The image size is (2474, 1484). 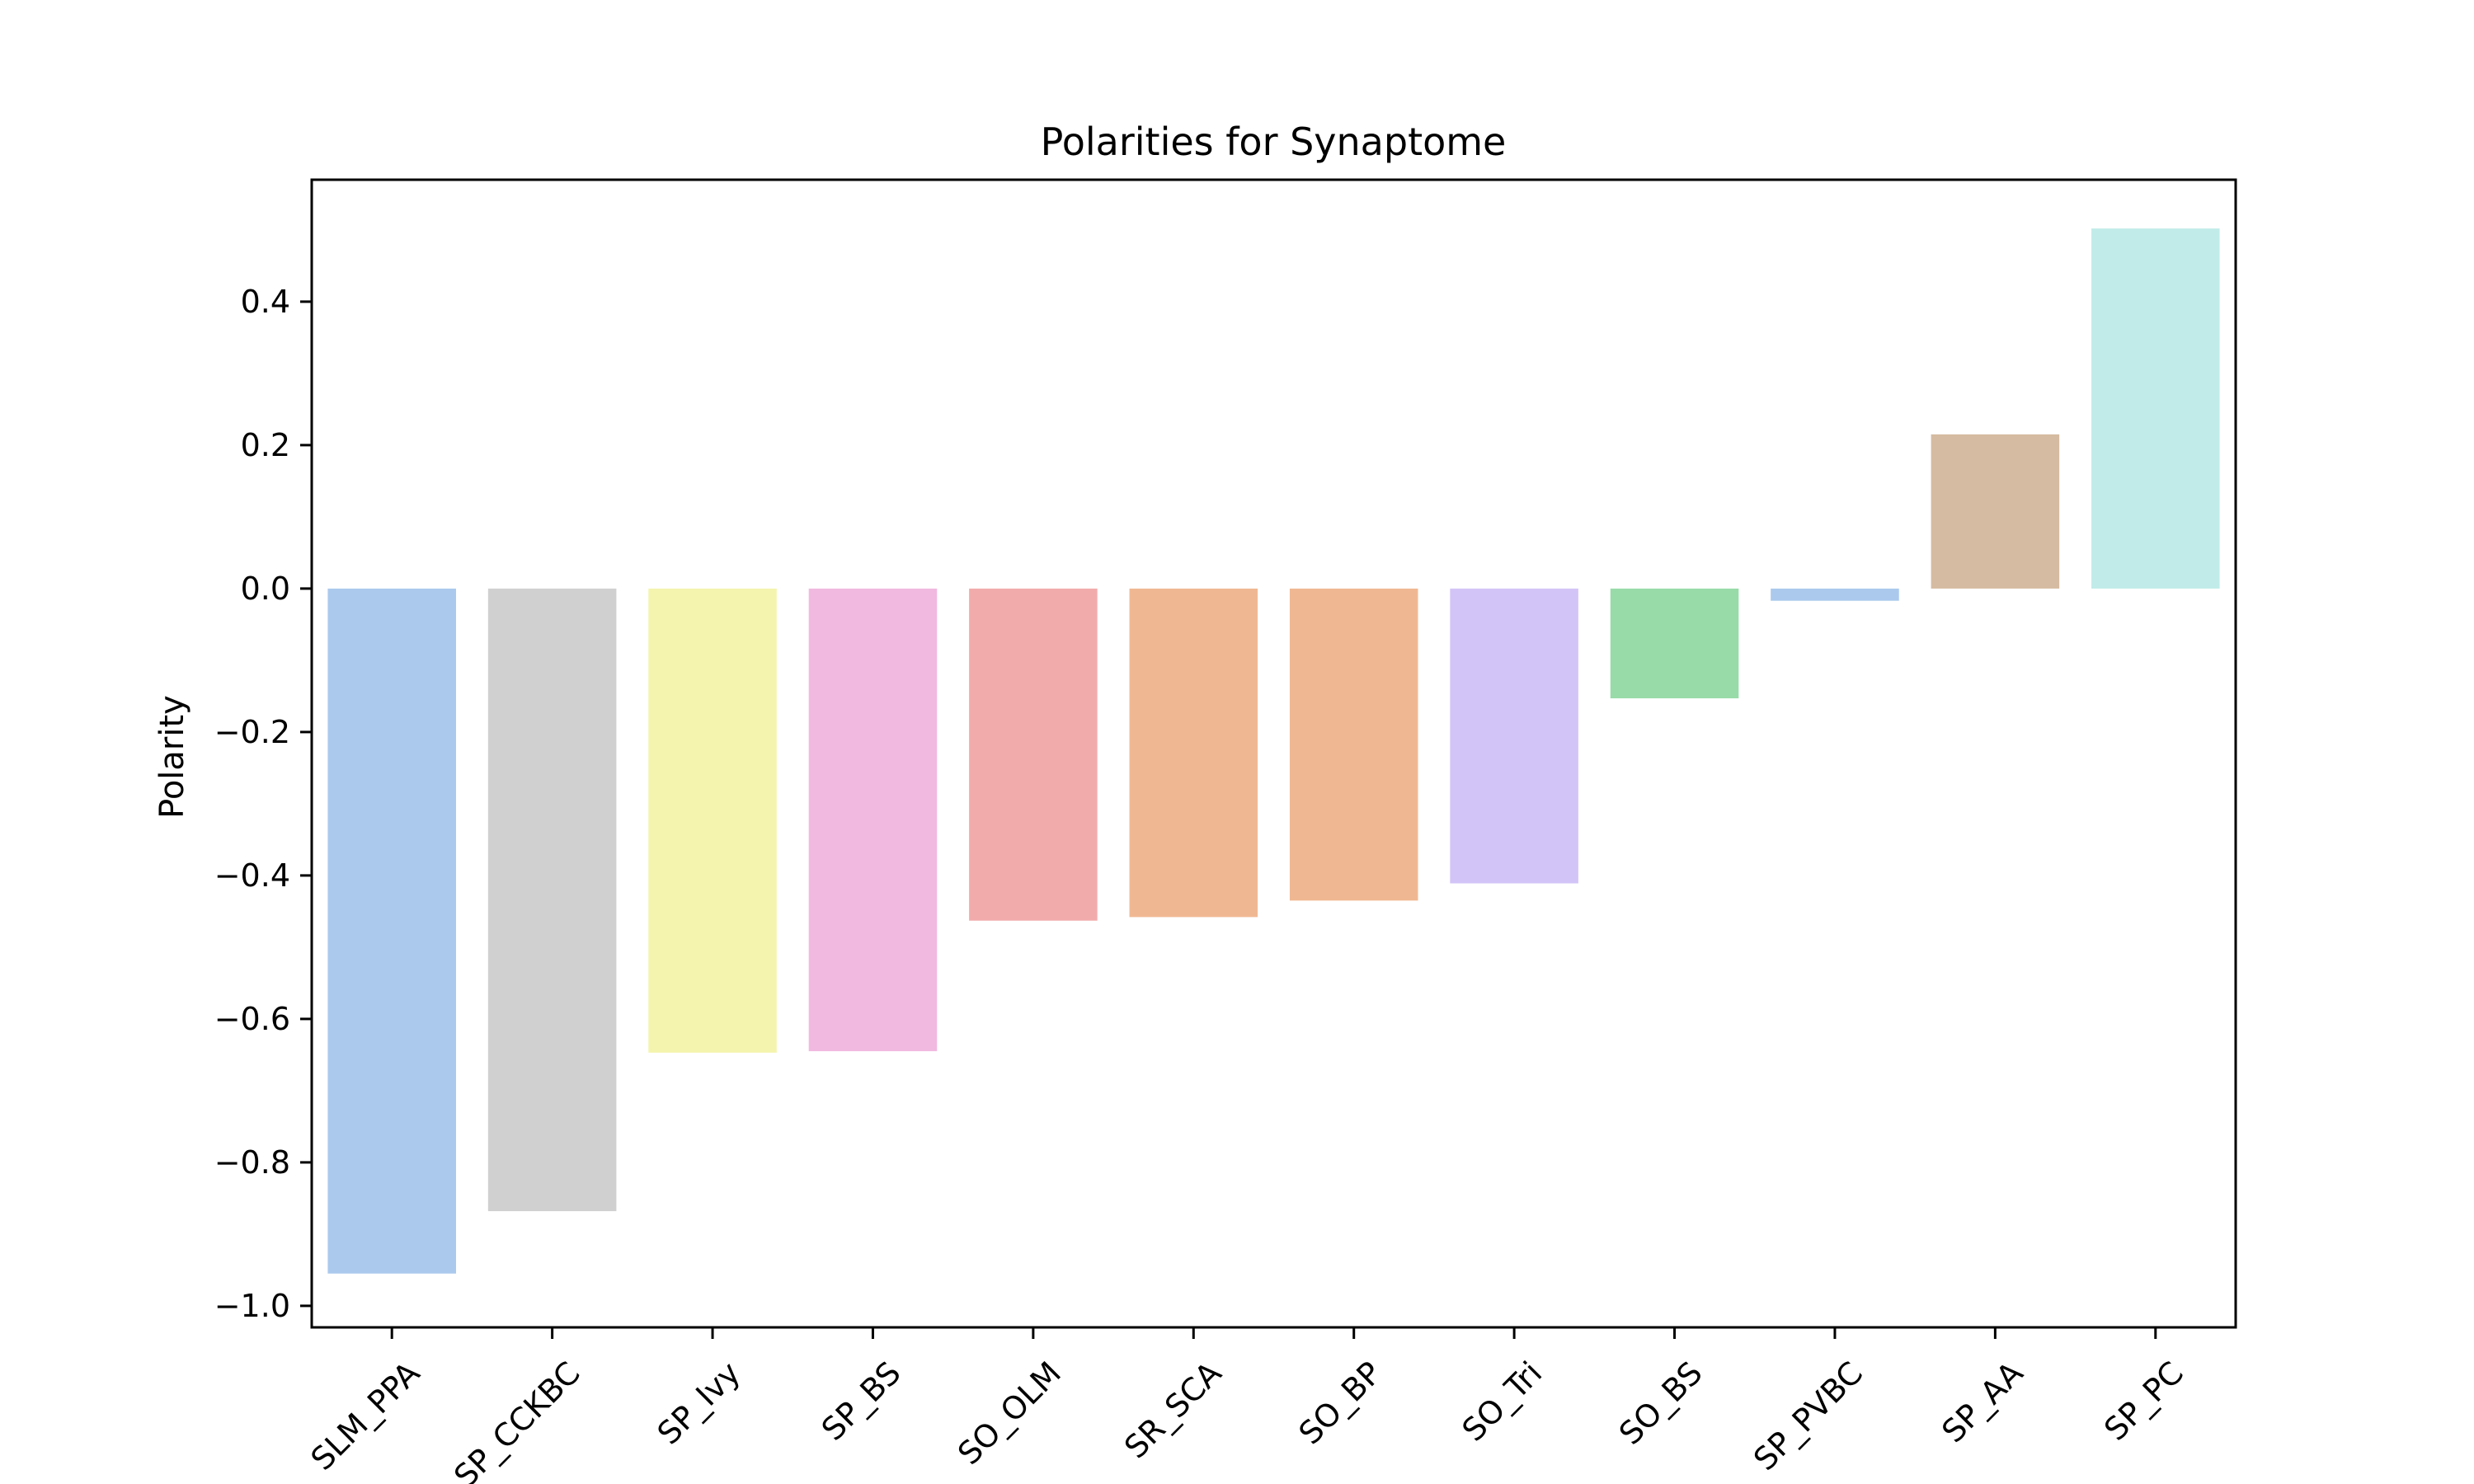 What do you see at coordinates (263, 804) in the screenshot?
I see `y-axis-ticks: −1.0 −0.8 −0.6 −0.4 −0.2 0.0 0.2 0.4` at bounding box center [263, 804].